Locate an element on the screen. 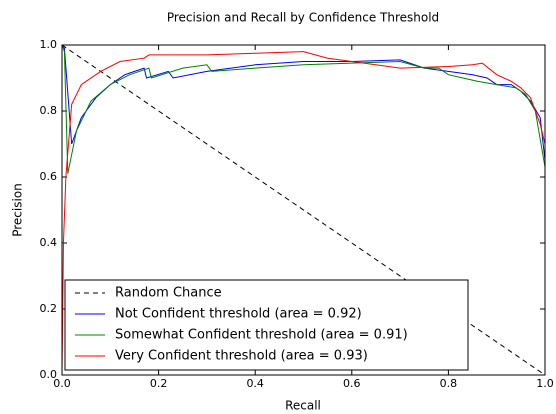  y-tick-label: 0.4 is located at coordinates (49, 242).